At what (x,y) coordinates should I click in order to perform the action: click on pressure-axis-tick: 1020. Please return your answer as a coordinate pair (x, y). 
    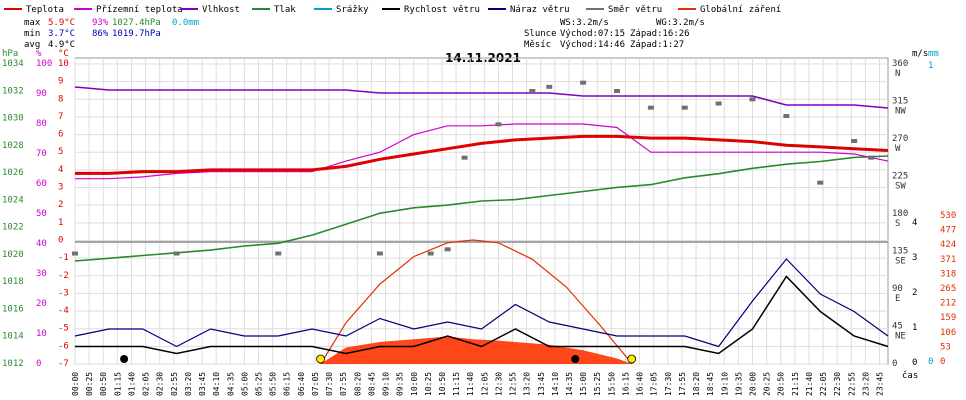
    Looking at the image, I should click on (13, 255).